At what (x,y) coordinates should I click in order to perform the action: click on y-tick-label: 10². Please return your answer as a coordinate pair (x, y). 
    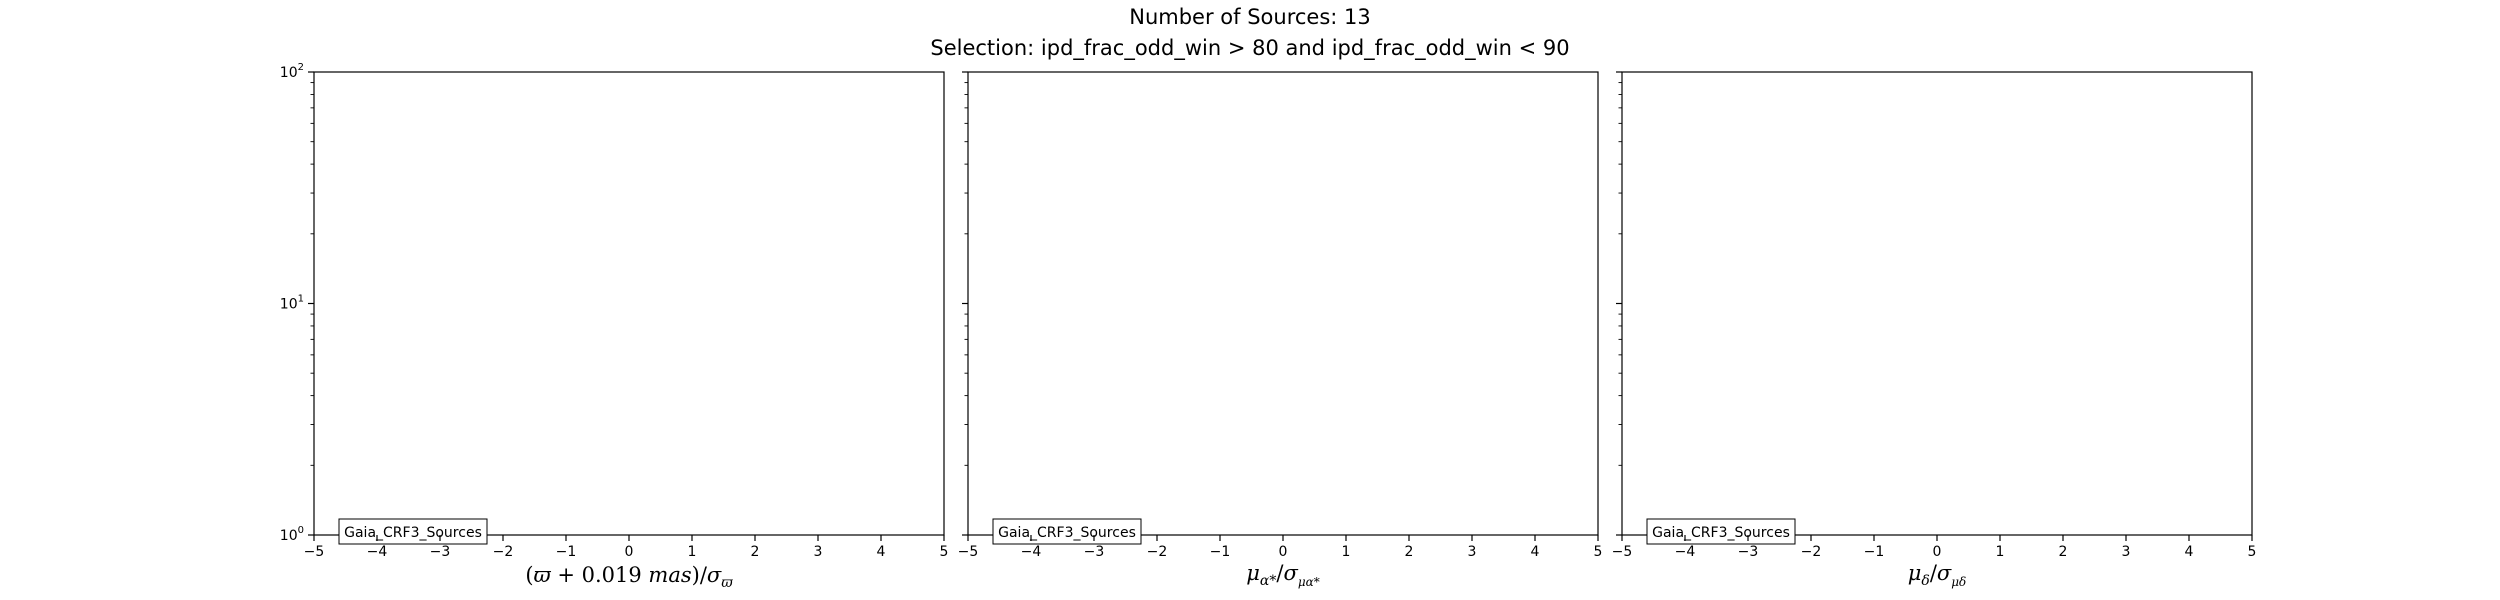
    Looking at the image, I should click on (292, 71).